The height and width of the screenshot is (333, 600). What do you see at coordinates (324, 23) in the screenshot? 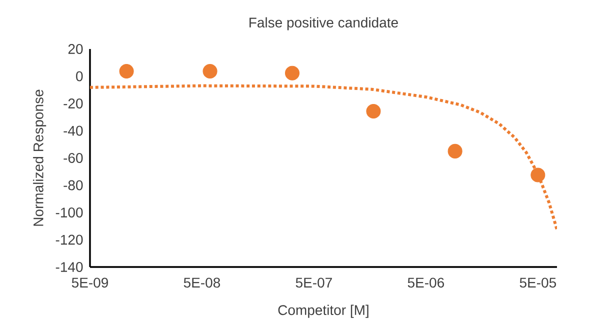
I see `chart-title: False positive candidate` at bounding box center [324, 23].